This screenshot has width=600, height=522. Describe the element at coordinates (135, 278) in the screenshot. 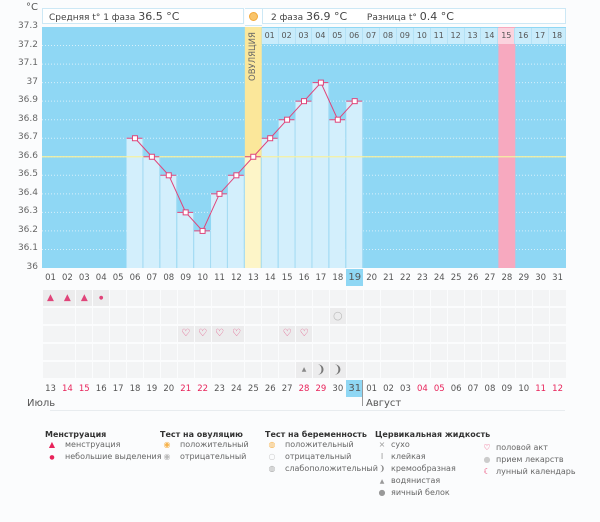

I see `cycle-day: 06` at that location.